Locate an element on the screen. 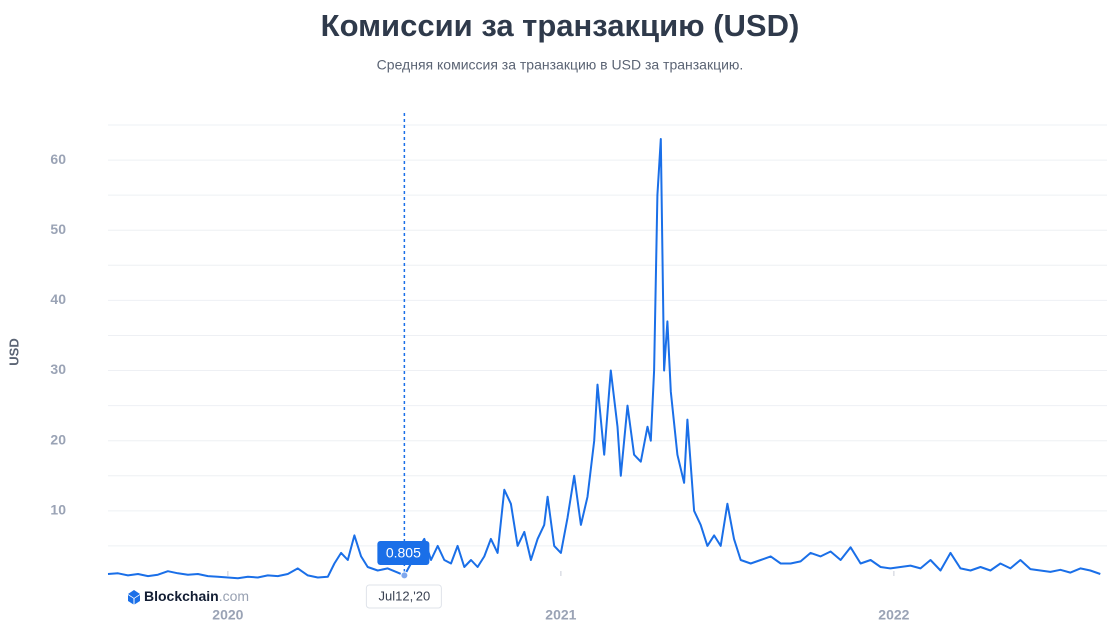  watermark-text: Blockchain.com is located at coordinates (196, 596).